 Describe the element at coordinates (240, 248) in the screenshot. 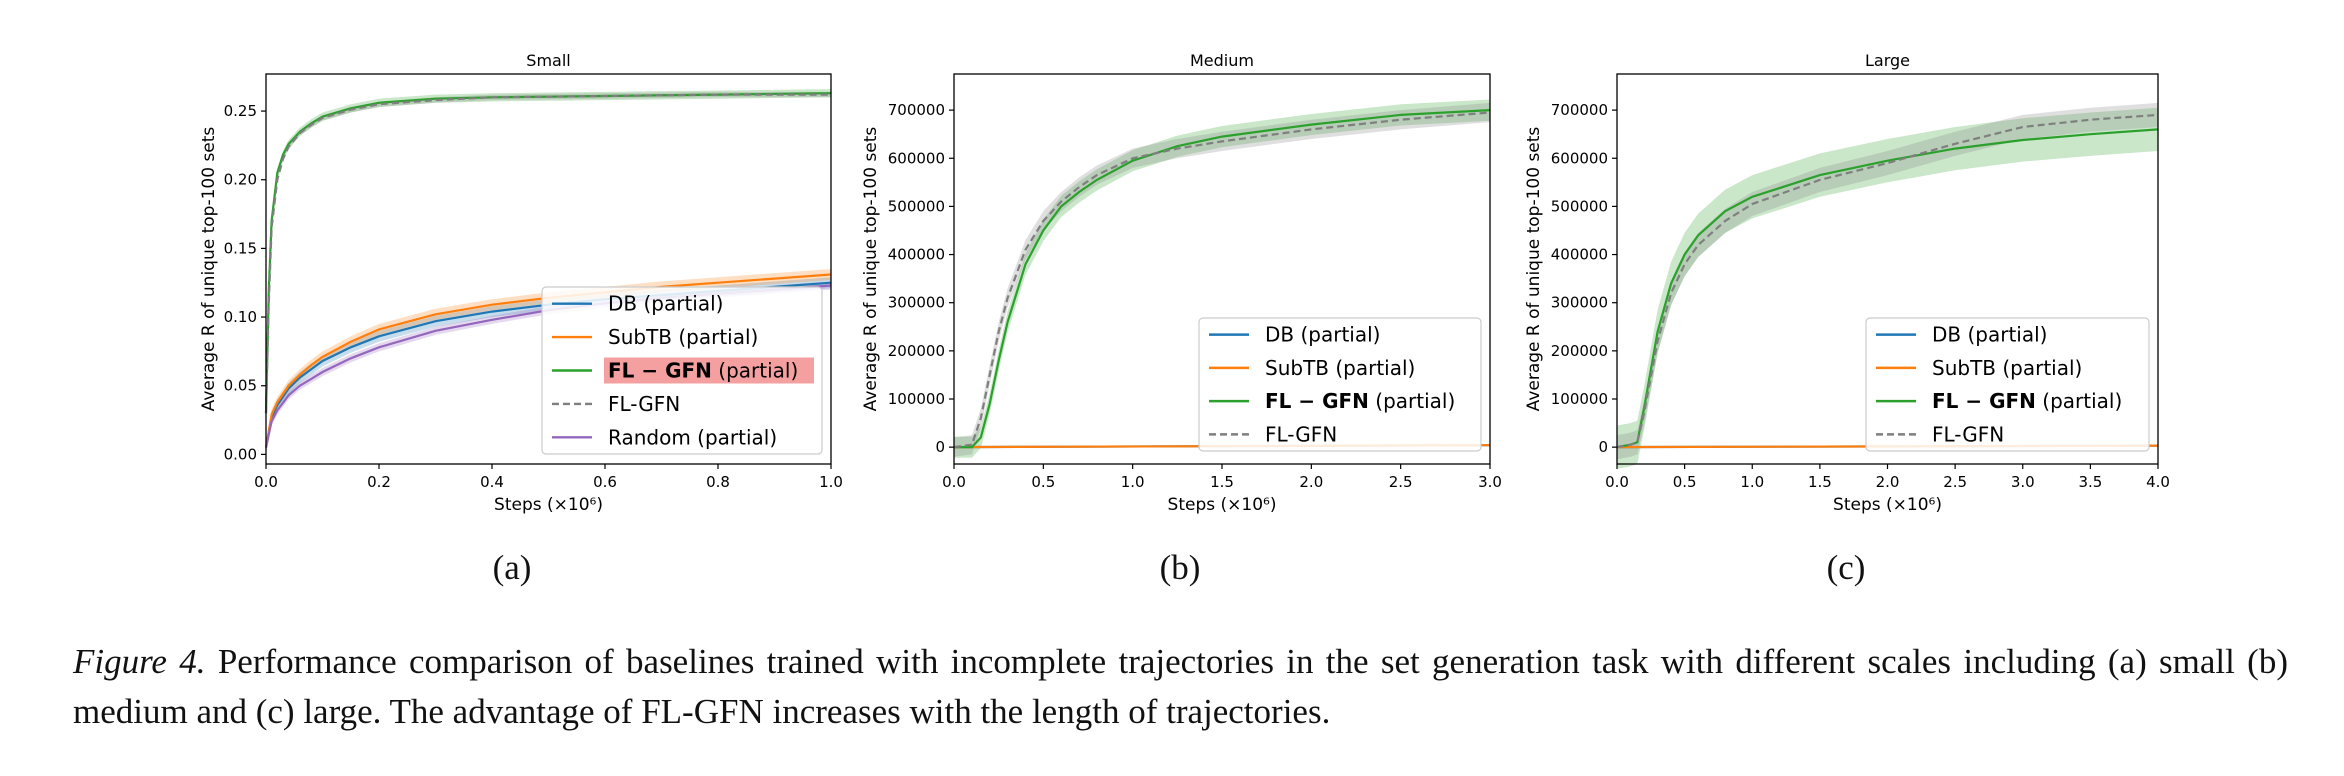

I see `y-tick-label: 0.15` at that location.